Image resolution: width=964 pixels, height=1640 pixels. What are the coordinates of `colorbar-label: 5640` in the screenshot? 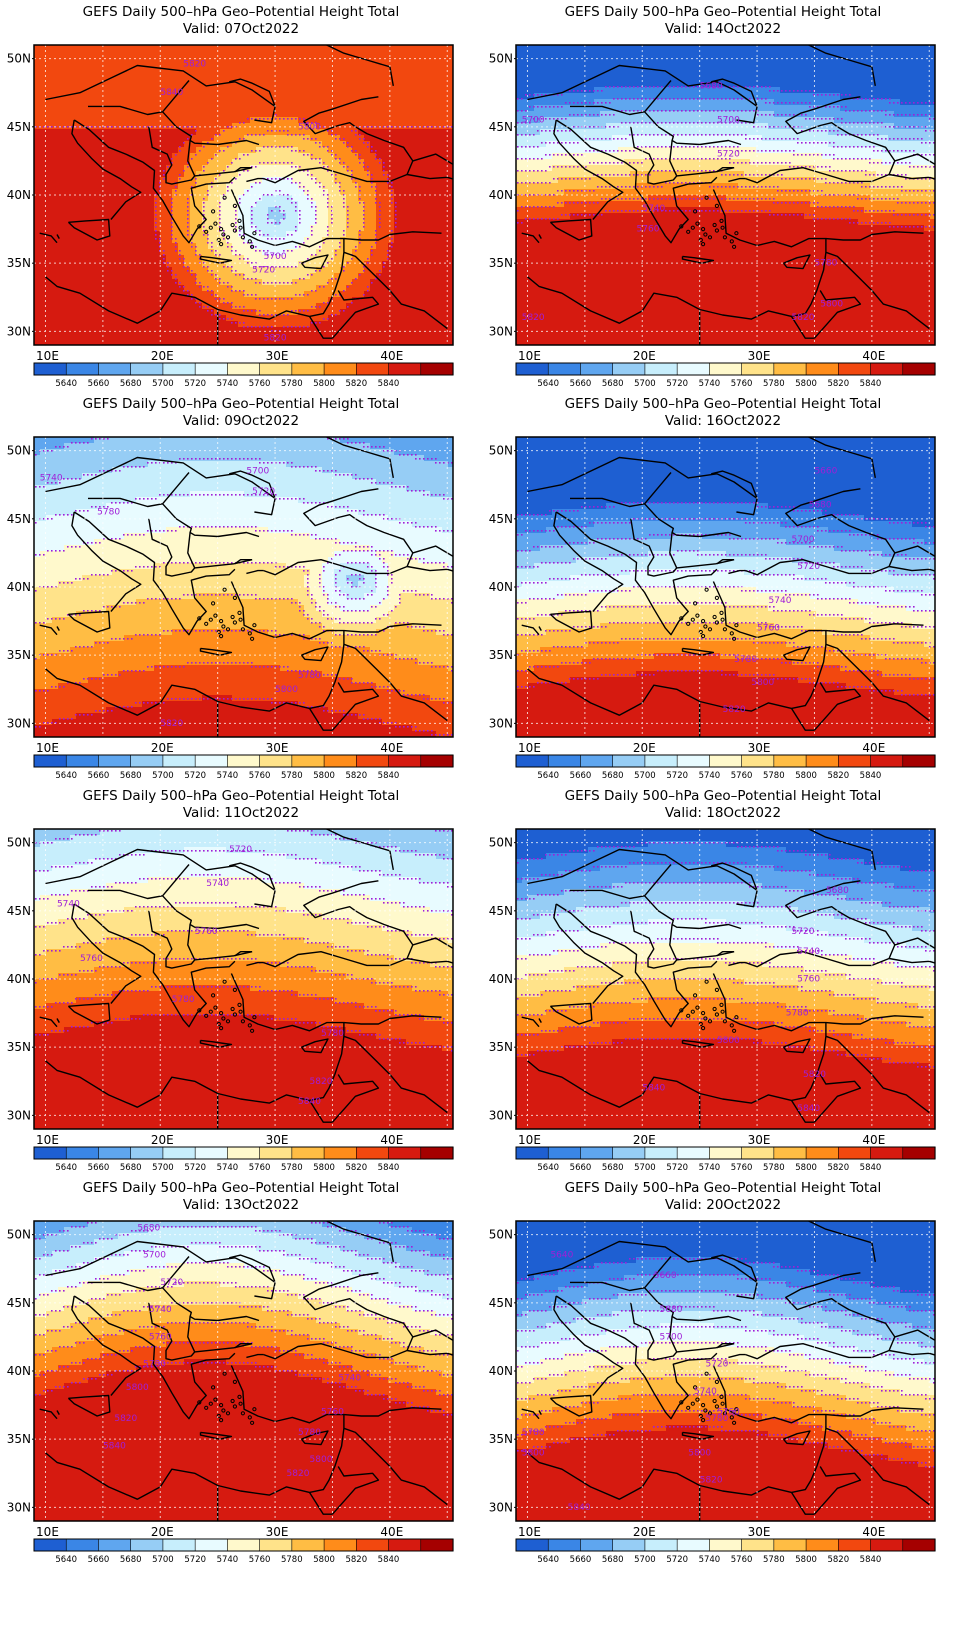 It's located at (548, 1168).